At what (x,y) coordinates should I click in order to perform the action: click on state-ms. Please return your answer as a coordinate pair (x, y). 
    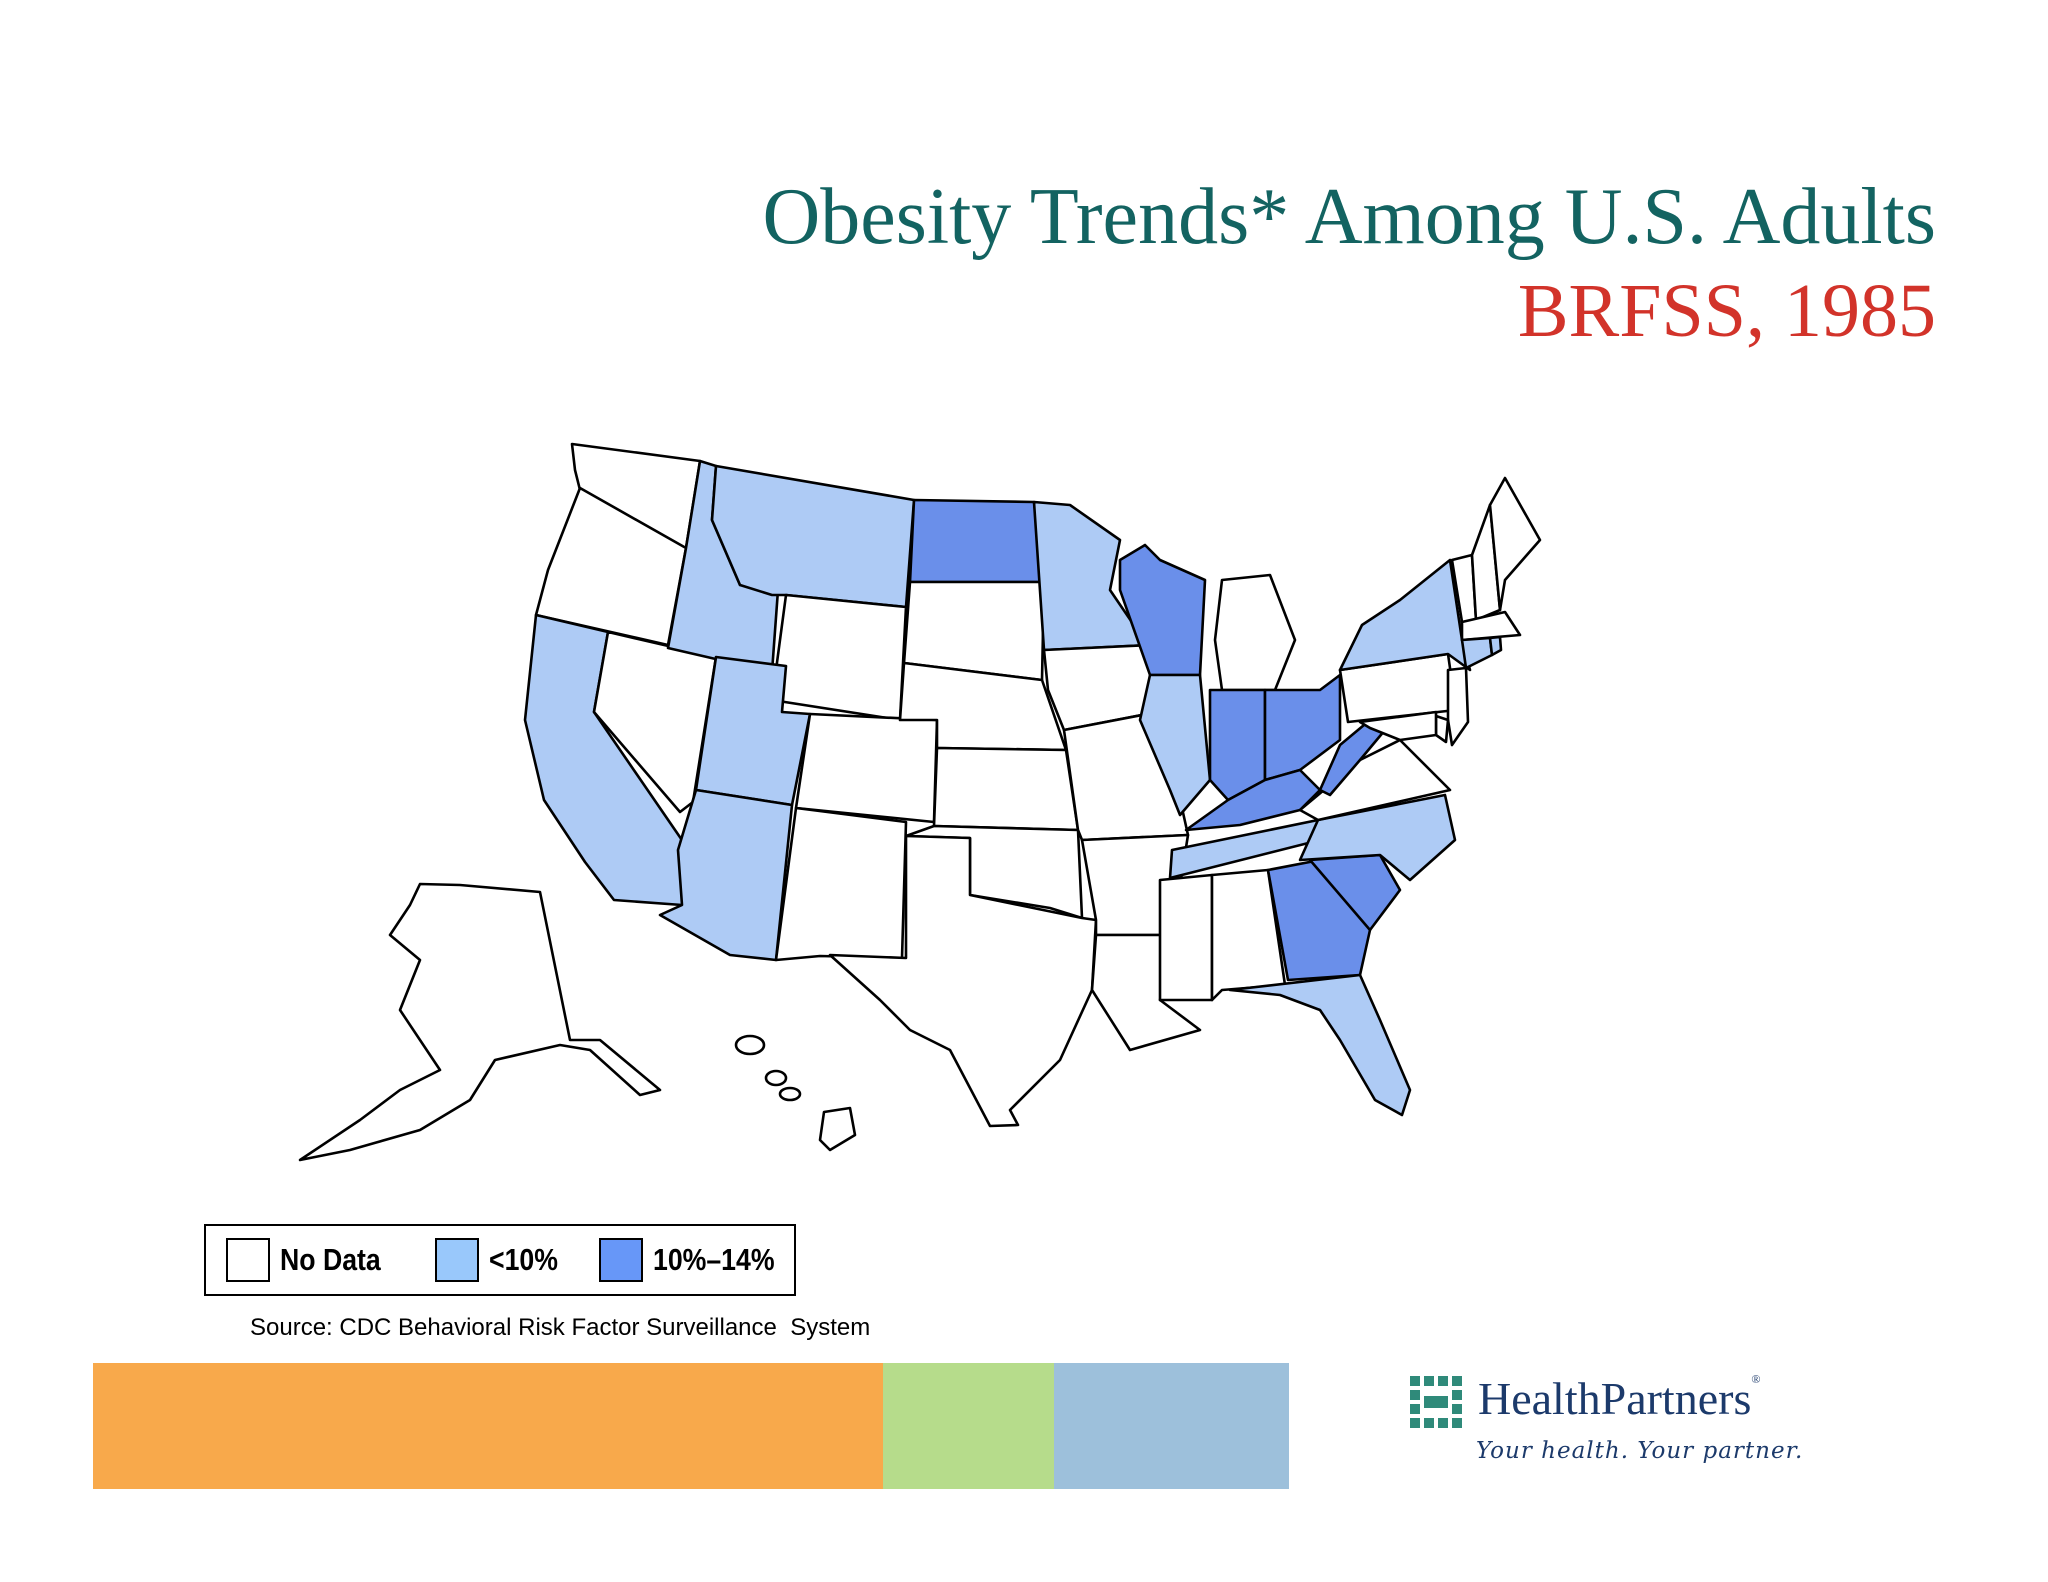
    Looking at the image, I should click on (1186, 937).